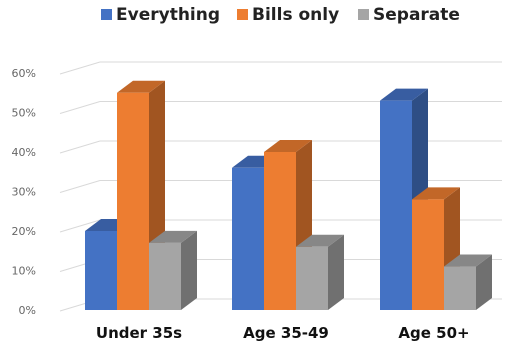 Image resolution: width=505 pixels, height=345 pixels. I want to click on y-axis-ticks: 0% 10% 20% 30% 40% 50% 60%, so click(24, 192).